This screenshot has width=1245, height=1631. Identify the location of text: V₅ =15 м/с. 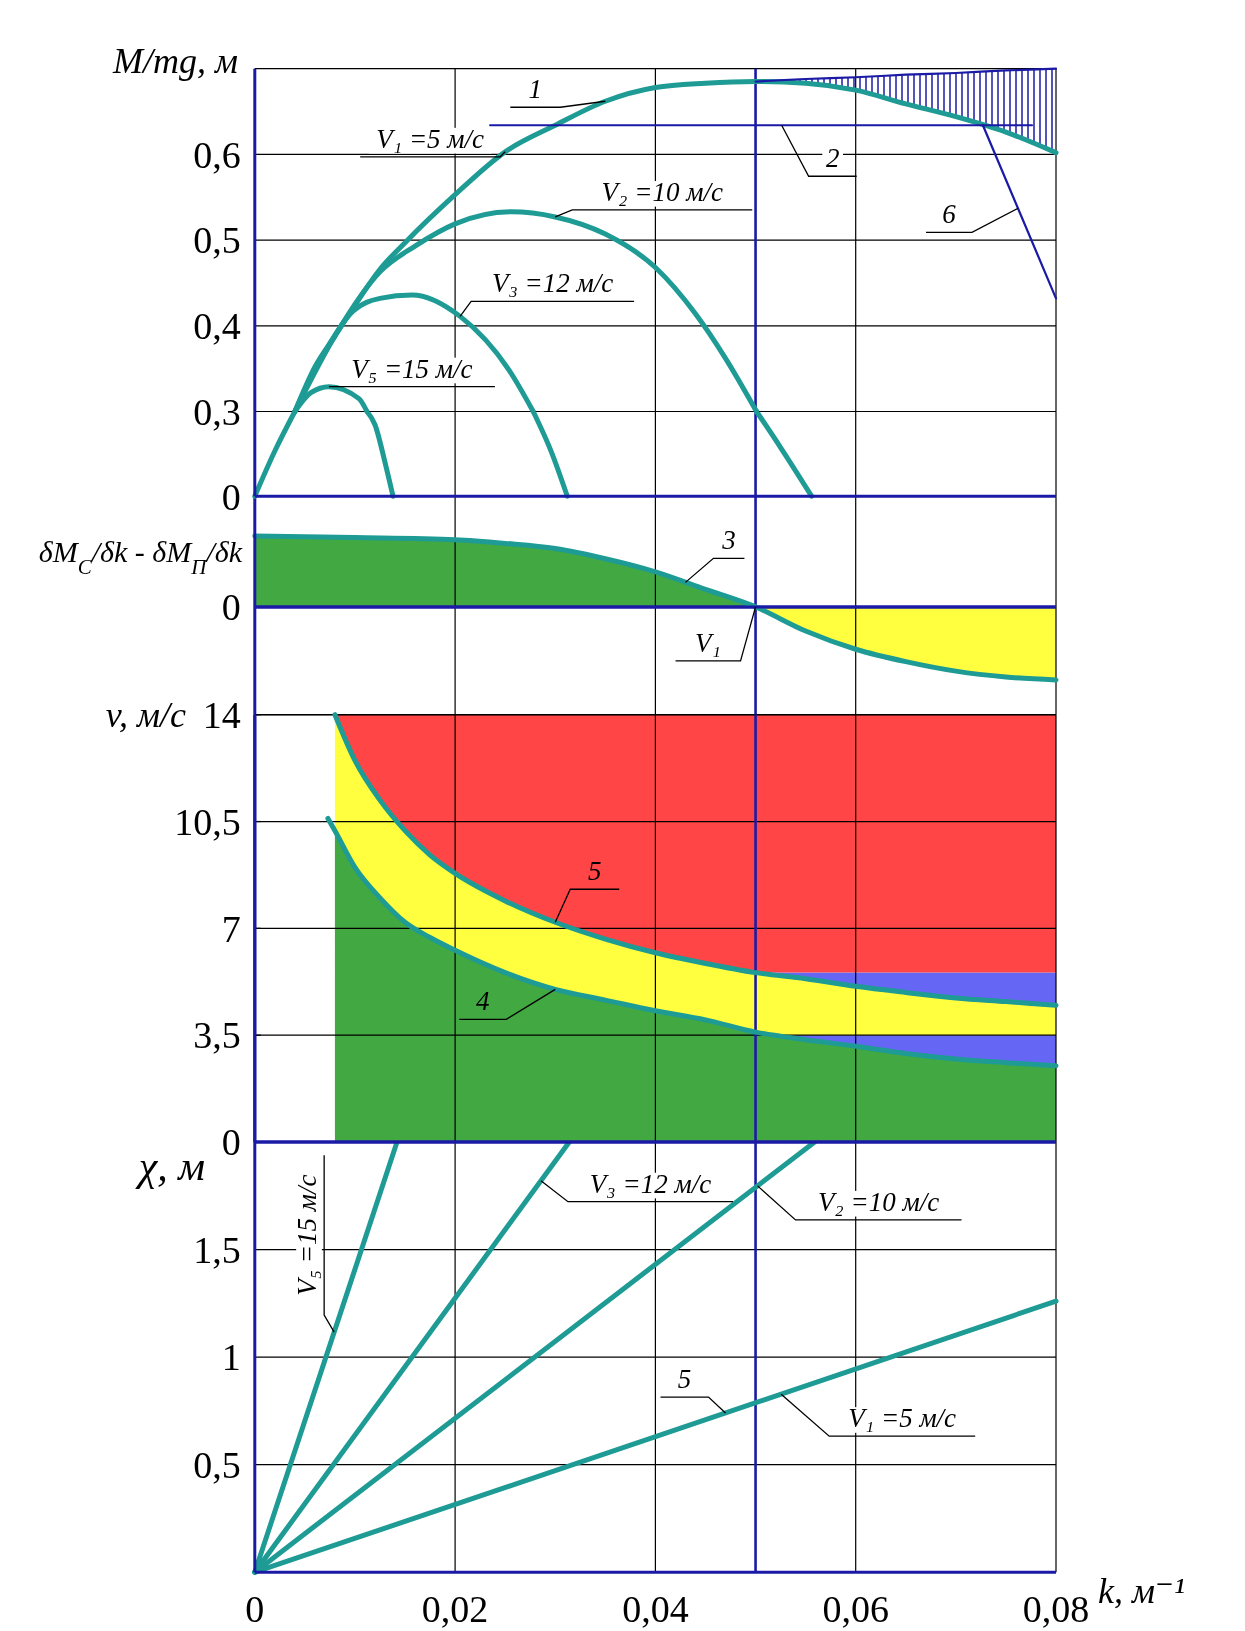
(307, 1235).